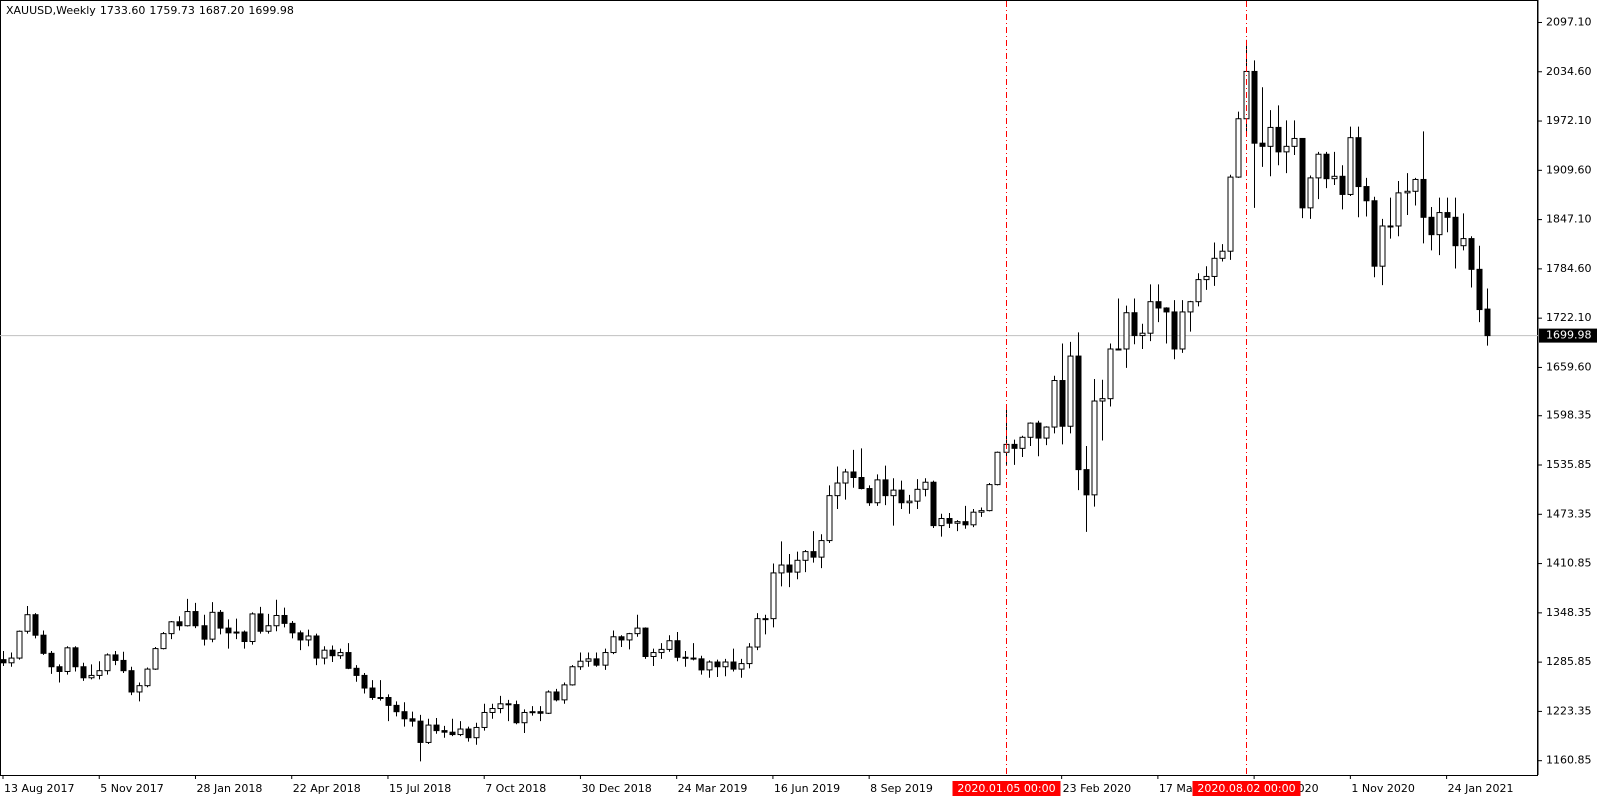 This screenshot has width=1600, height=800. Describe the element at coordinates (271, 10) in the screenshot. I see `header-close: 1699.98` at that location.